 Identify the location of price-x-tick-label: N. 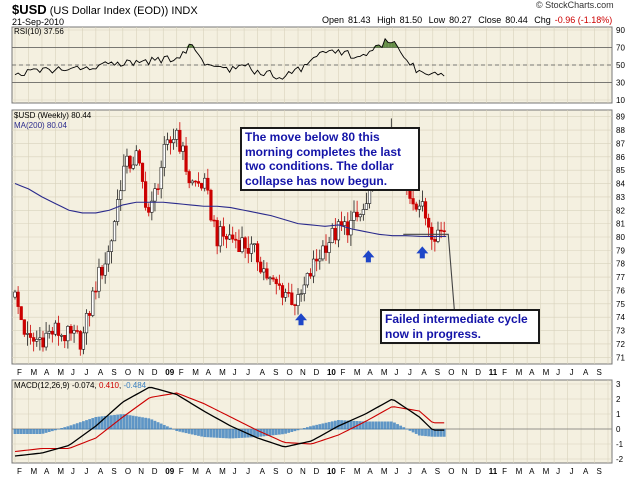
(465, 372).